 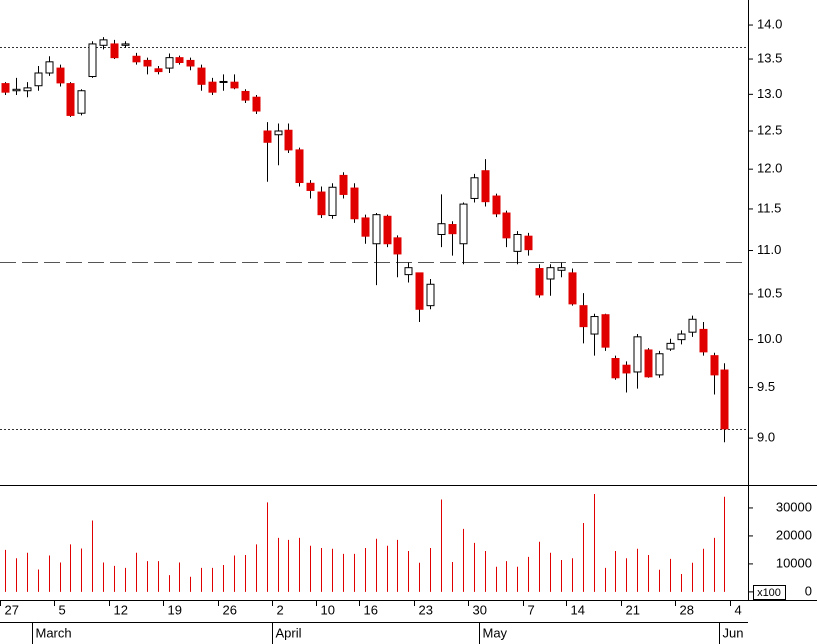 What do you see at coordinates (769, 168) in the screenshot?
I see `y-tick-label: 12.0` at bounding box center [769, 168].